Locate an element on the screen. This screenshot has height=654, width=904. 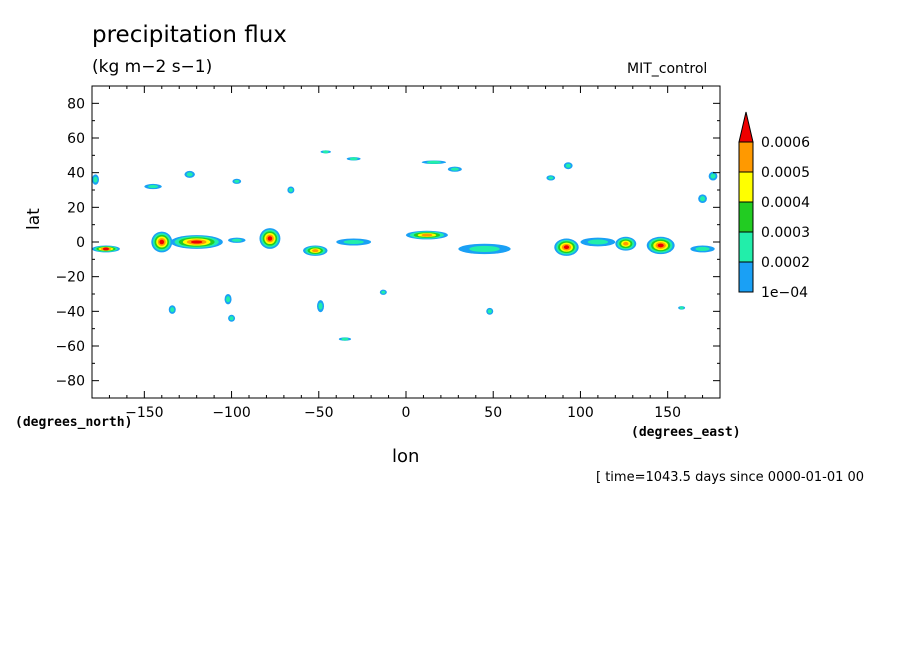
y-tick-label: 60 is located at coordinates (76, 139).